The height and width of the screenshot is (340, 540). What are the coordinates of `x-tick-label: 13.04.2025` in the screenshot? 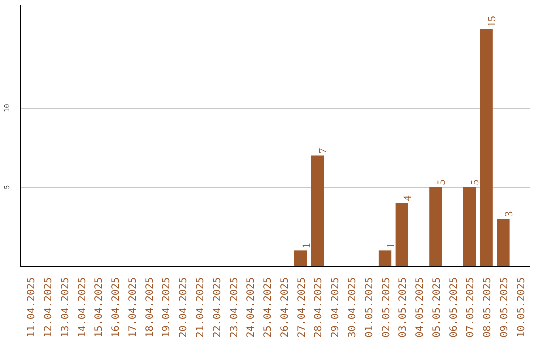 It's located at (66, 307).